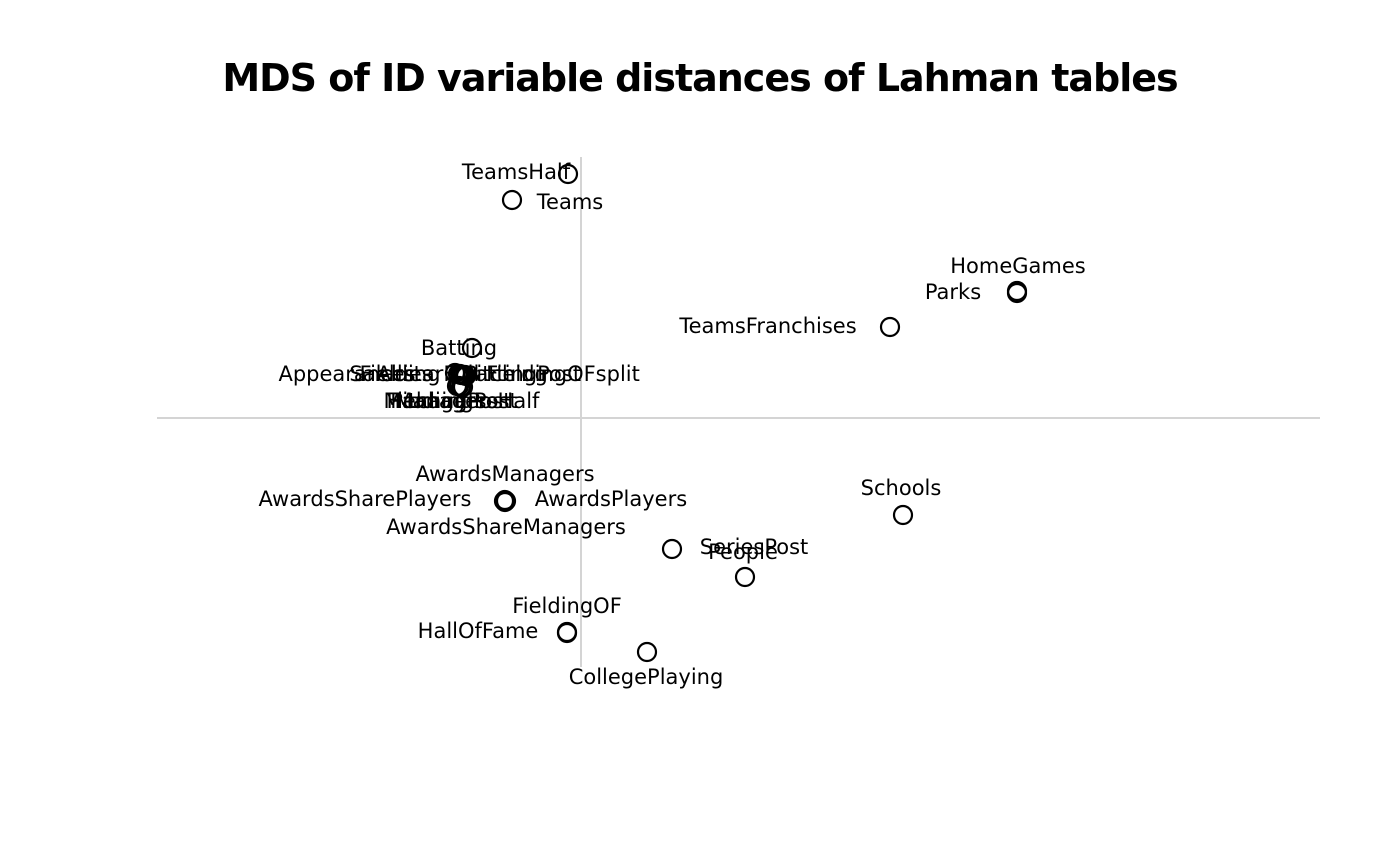 The height and width of the screenshot is (866, 1400). I want to click on data-label-BattingPost: BattingPost, so click(521, 374).